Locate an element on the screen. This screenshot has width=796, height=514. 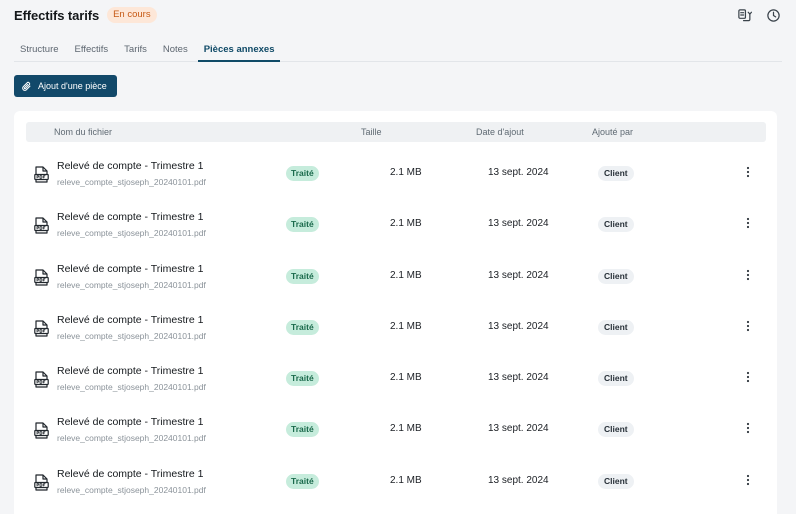
column-header-added-by: Ajouté par is located at coordinates (613, 132).